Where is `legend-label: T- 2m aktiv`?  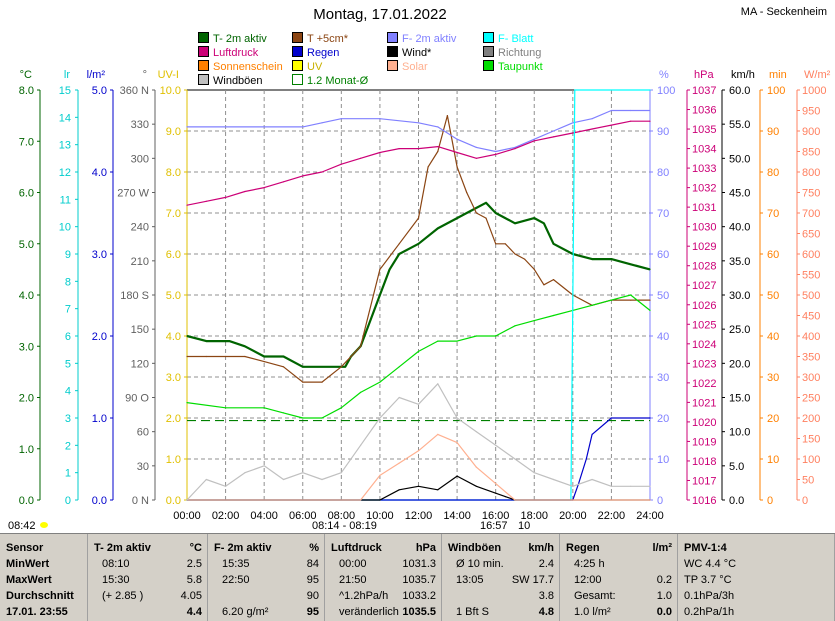 legend-label: T- 2m aktiv is located at coordinates (240, 39).